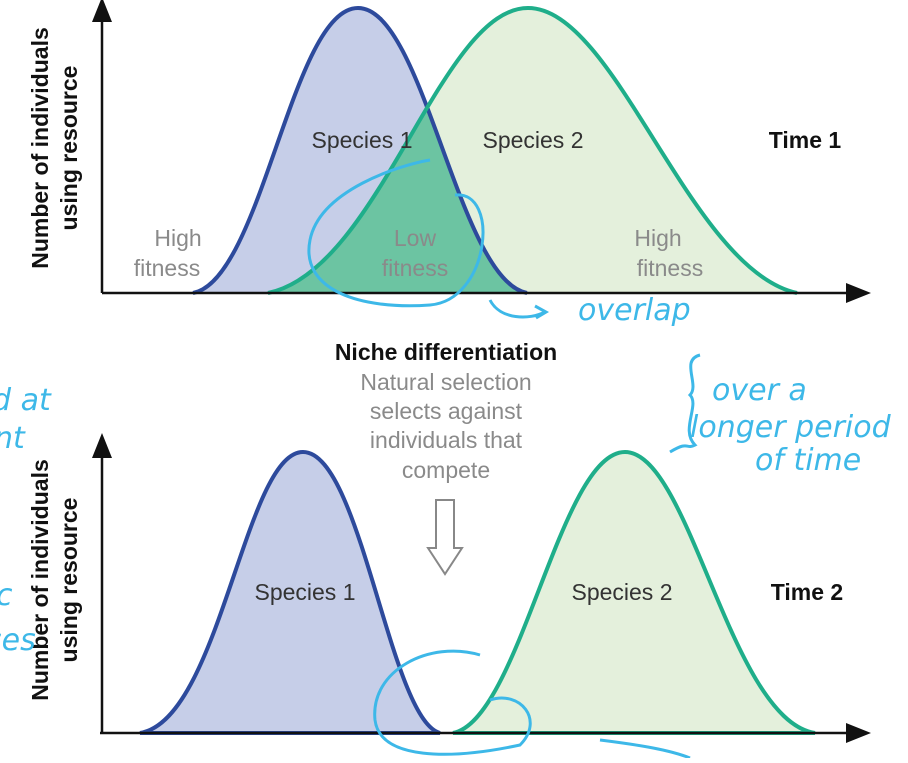 This screenshot has width=908, height=763. I want to click on handwriting: c, so click(6, 595).